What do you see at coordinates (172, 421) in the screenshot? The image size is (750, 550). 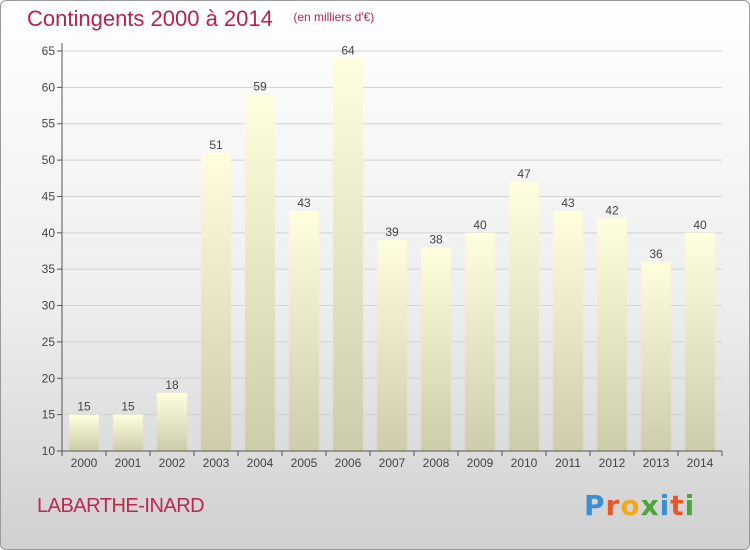 I see `bar-2002` at bounding box center [172, 421].